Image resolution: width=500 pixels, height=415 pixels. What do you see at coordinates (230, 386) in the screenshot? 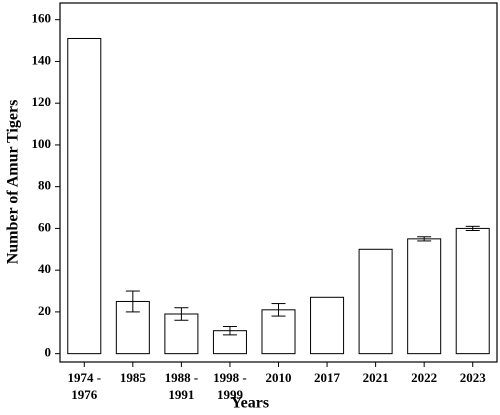
I see `x-tick-label: 1998 -1999` at bounding box center [230, 386].